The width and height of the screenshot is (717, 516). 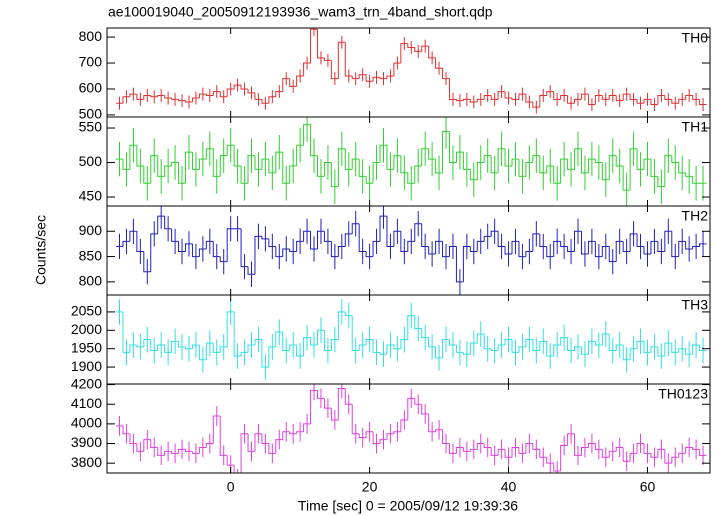 What do you see at coordinates (695, 127) in the screenshot?
I see `panel-label: TH1` at bounding box center [695, 127].